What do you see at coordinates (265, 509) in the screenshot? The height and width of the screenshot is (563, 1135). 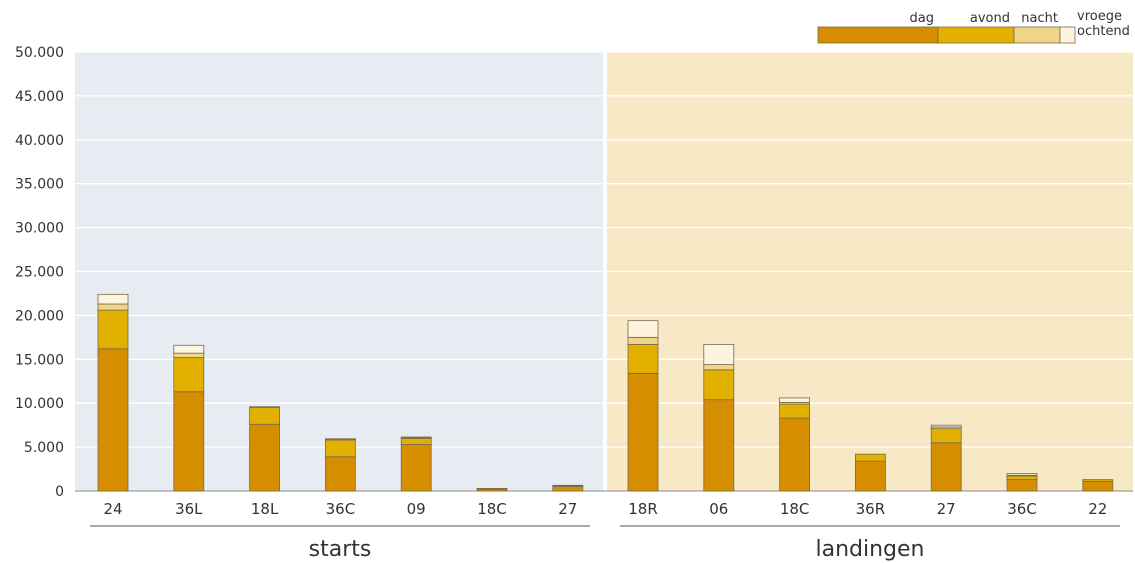 I see `category-label: 18L` at bounding box center [265, 509].